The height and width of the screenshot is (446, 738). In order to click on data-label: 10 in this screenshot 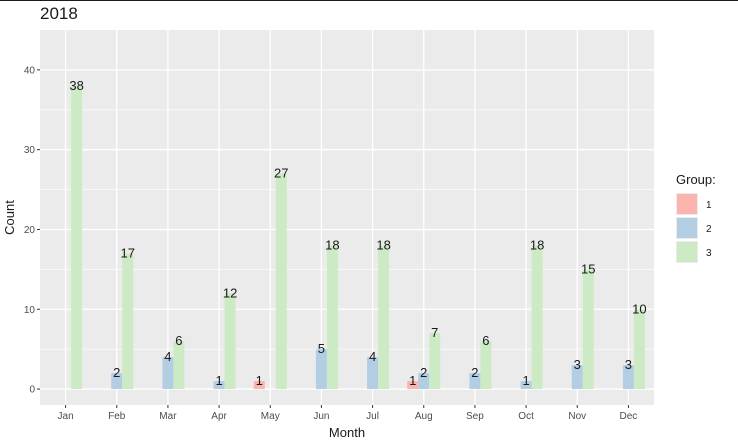, I will do `click(639, 308)`.